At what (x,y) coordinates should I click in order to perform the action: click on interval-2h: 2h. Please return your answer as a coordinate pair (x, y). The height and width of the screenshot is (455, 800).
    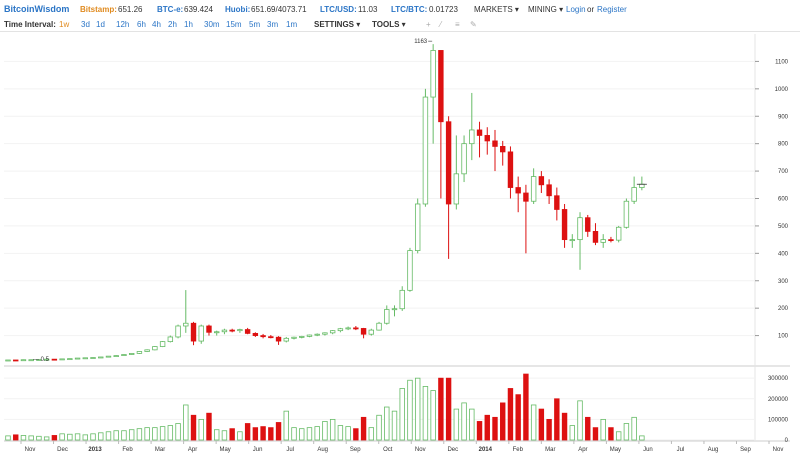
    Looking at the image, I should click on (172, 24).